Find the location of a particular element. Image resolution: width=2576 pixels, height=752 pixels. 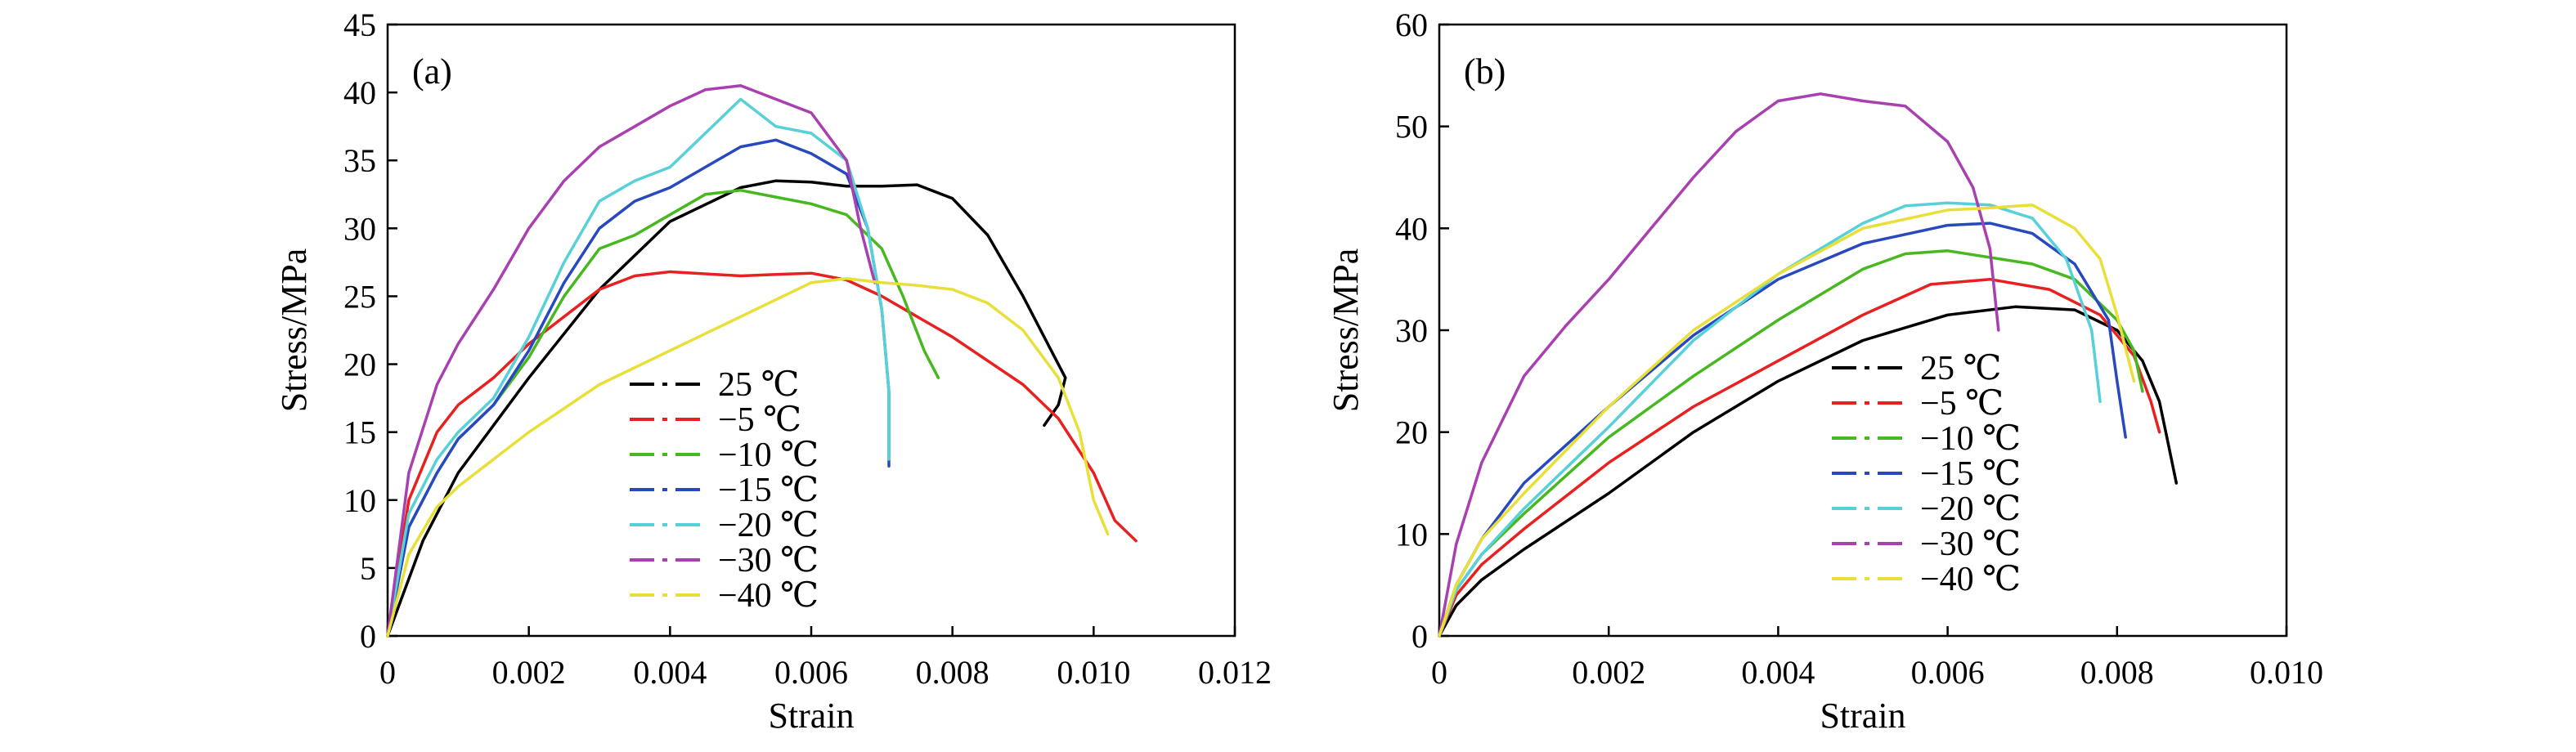

x-tick-label: 0.012 is located at coordinates (1235, 672).